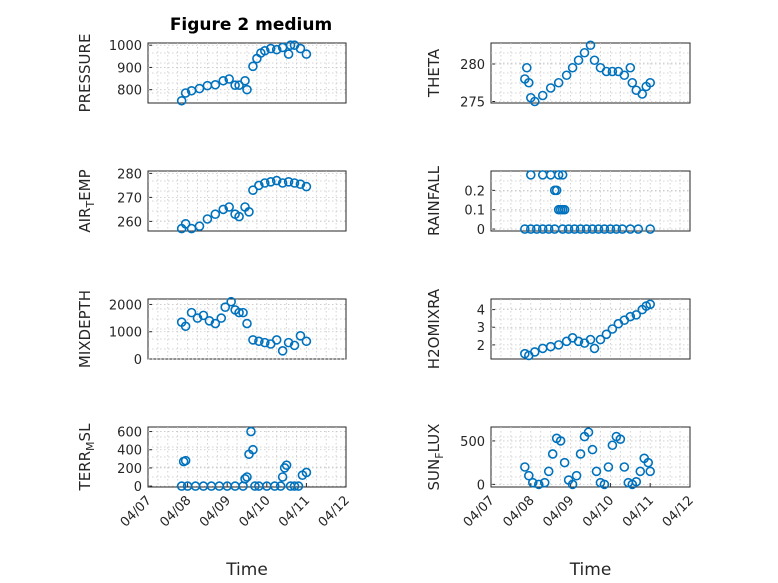 The height and width of the screenshot is (583, 778). Describe the element at coordinates (251, 25) in the screenshot. I see `figure-title: Figure 2 medium` at that location.